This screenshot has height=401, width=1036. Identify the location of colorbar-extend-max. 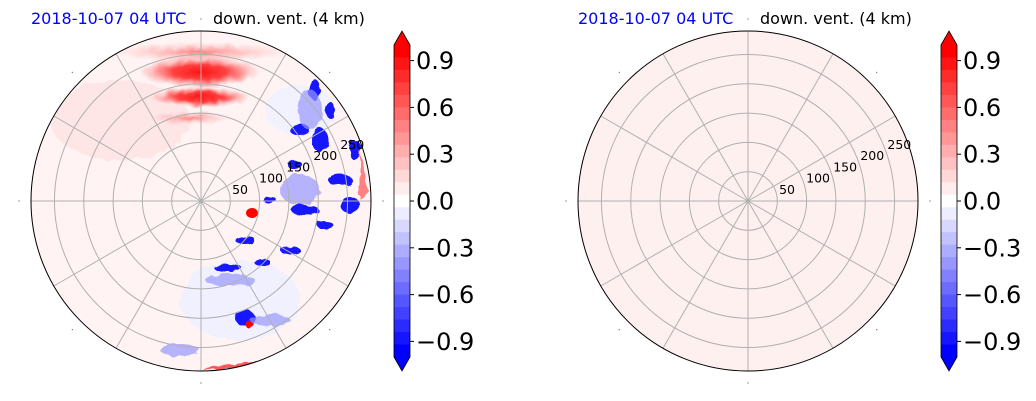
(402, 38).